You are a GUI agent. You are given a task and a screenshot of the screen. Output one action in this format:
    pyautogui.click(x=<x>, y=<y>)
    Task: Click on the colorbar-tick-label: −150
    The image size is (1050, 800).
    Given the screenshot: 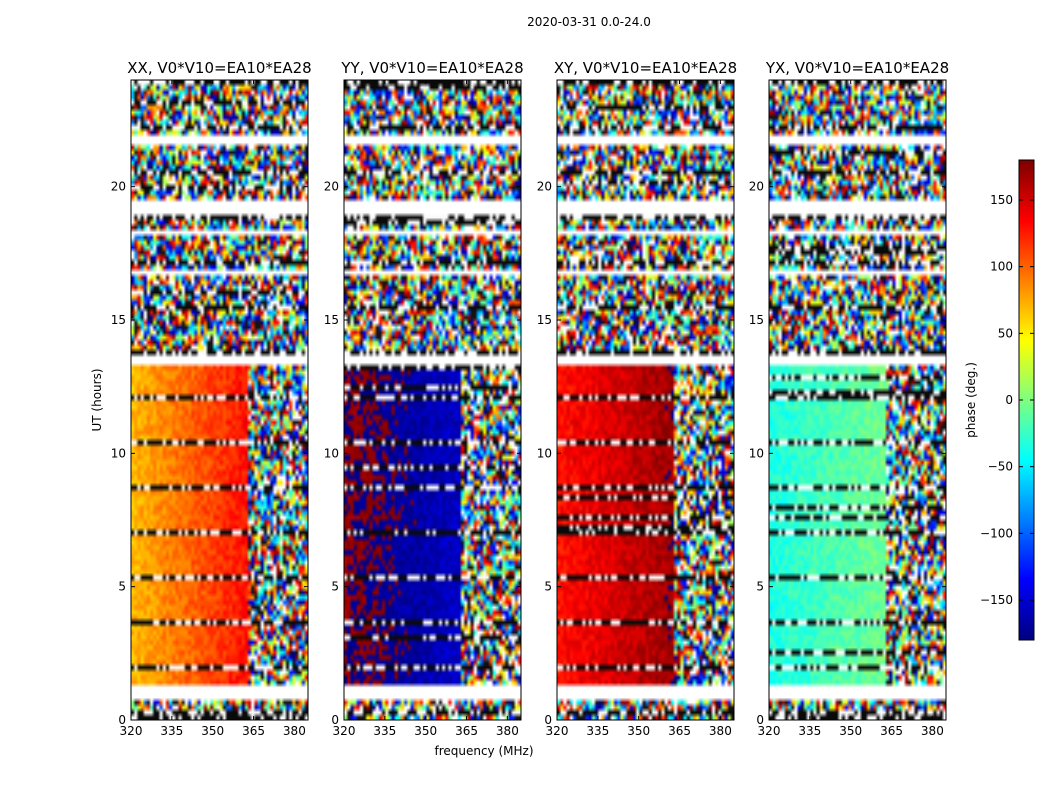 What is the action you would take?
    pyautogui.click(x=996, y=600)
    